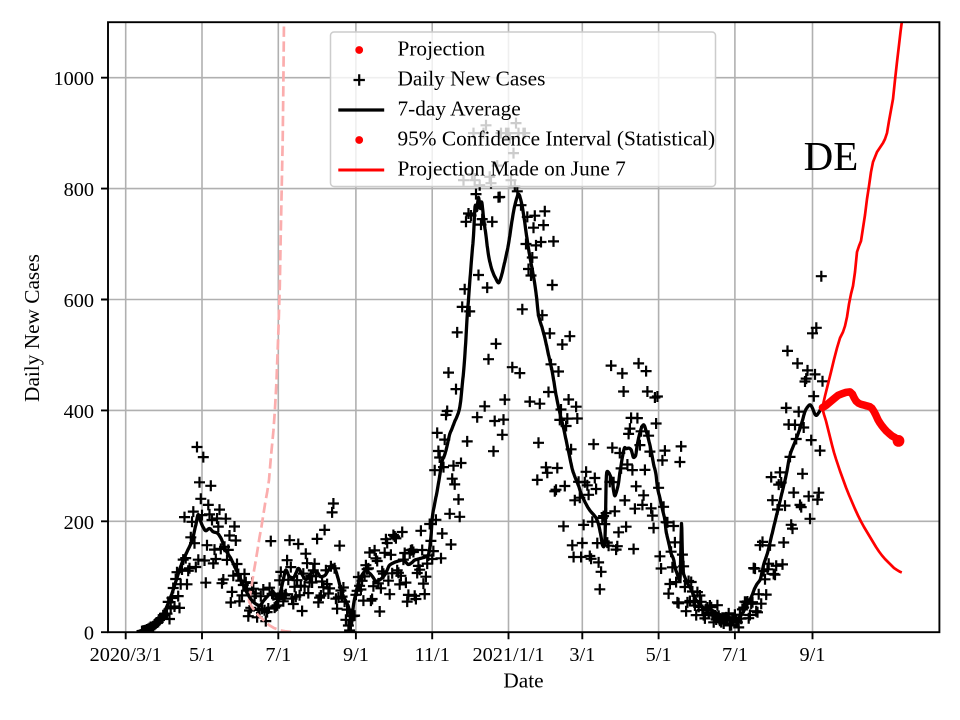 The height and width of the screenshot is (720, 960). What do you see at coordinates (79, 523) in the screenshot?
I see `svg-text: 200` at bounding box center [79, 523].